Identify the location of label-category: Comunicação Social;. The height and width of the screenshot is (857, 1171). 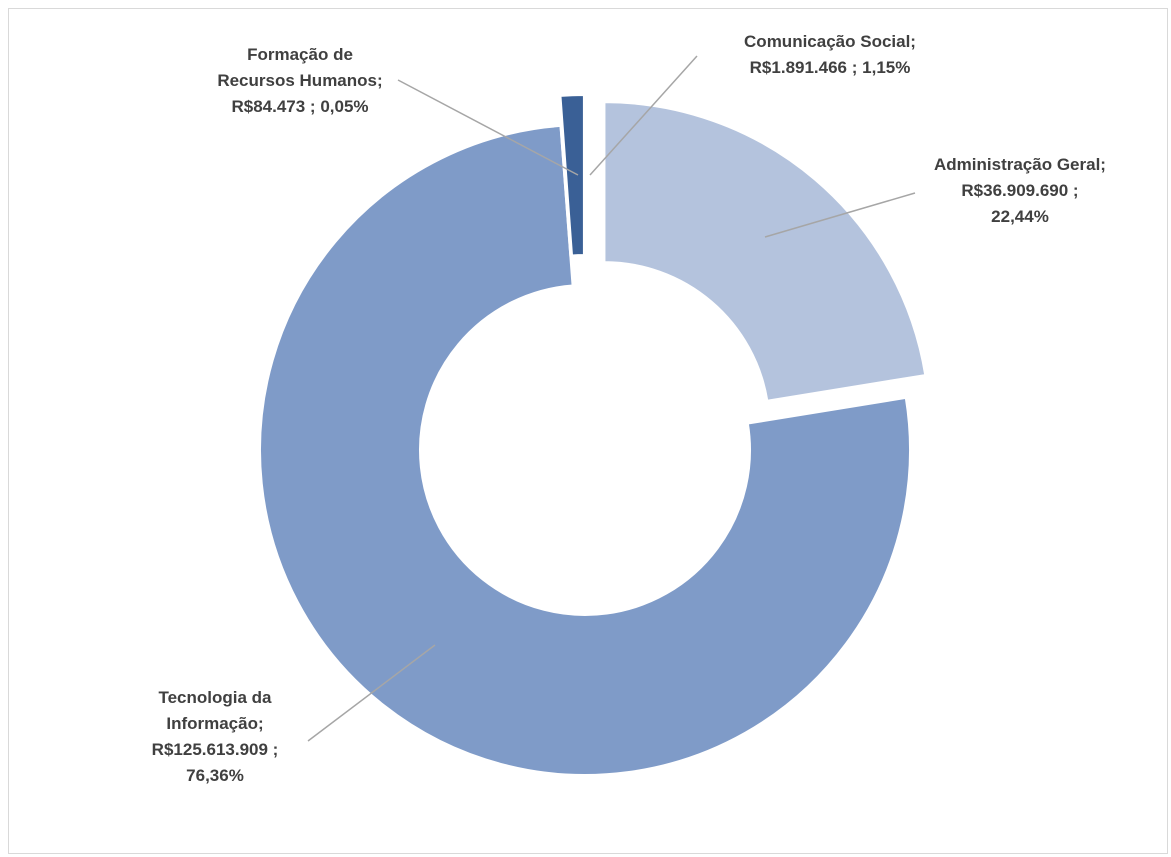
(830, 41).